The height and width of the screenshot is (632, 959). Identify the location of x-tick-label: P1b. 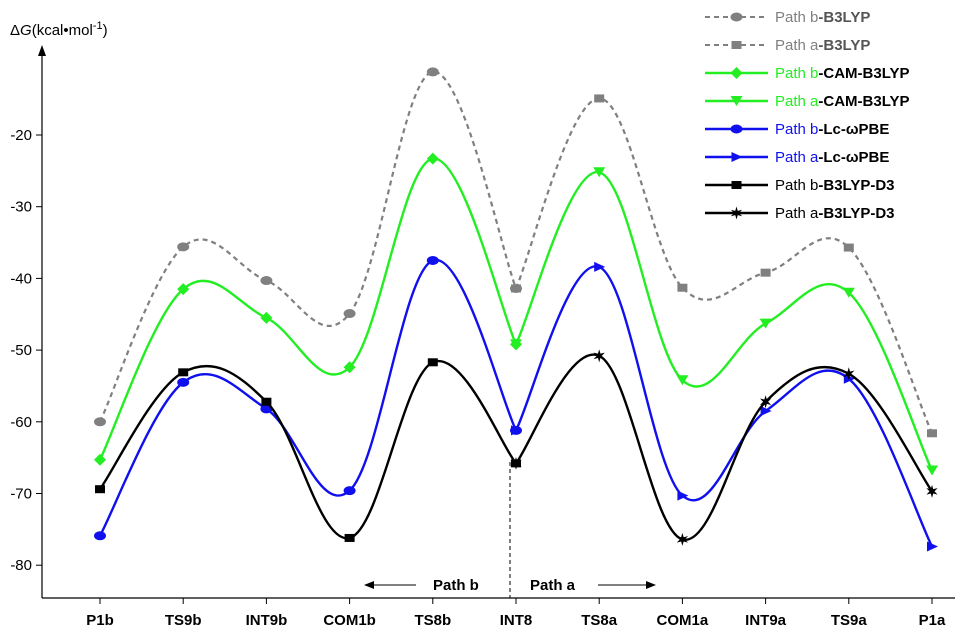
(100, 620).